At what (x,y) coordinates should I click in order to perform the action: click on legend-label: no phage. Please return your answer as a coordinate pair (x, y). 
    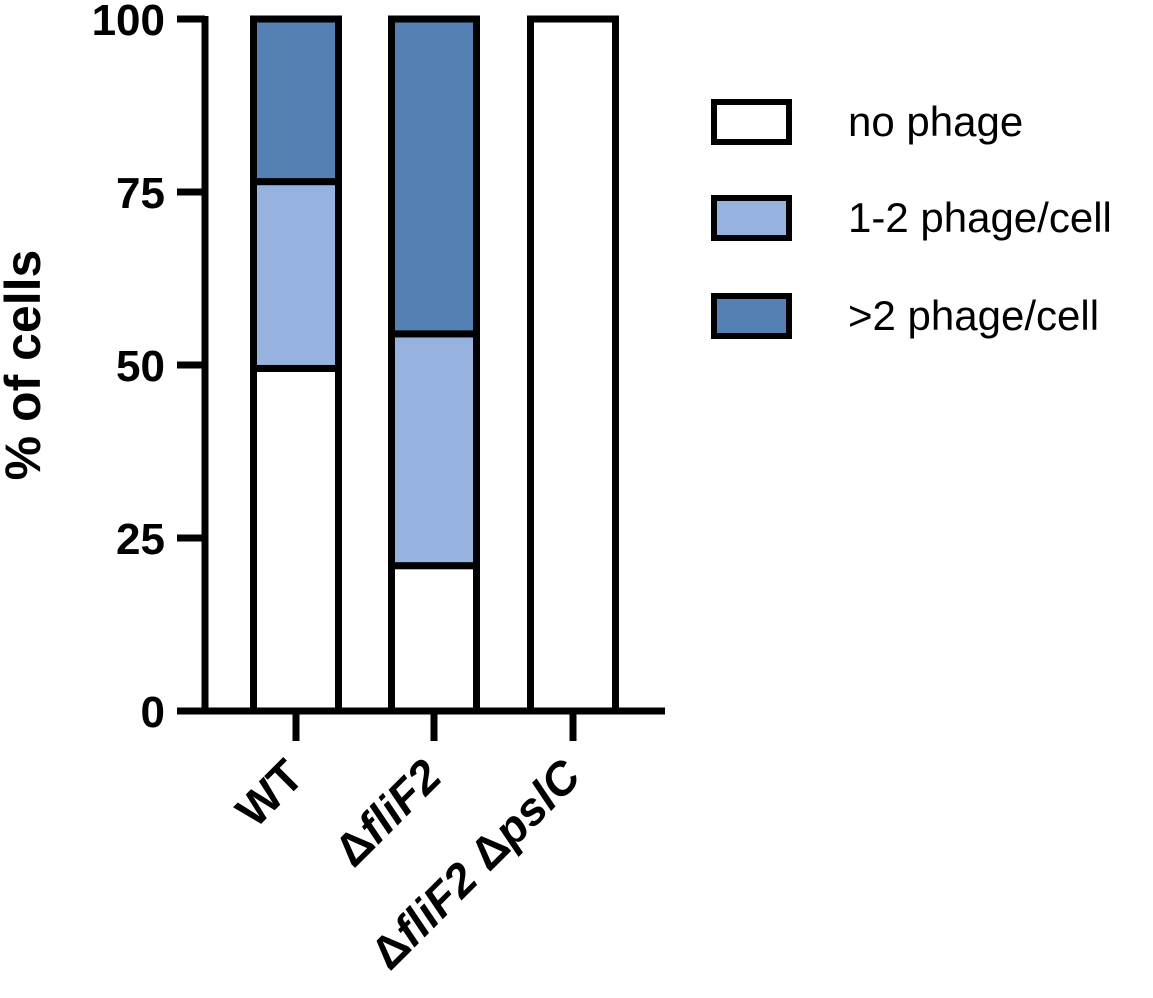
    Looking at the image, I should click on (935, 121).